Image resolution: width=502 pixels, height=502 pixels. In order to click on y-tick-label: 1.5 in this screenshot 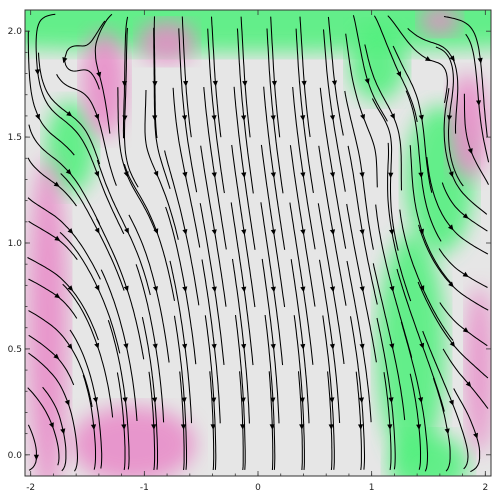, I will do `click(15, 138)`.